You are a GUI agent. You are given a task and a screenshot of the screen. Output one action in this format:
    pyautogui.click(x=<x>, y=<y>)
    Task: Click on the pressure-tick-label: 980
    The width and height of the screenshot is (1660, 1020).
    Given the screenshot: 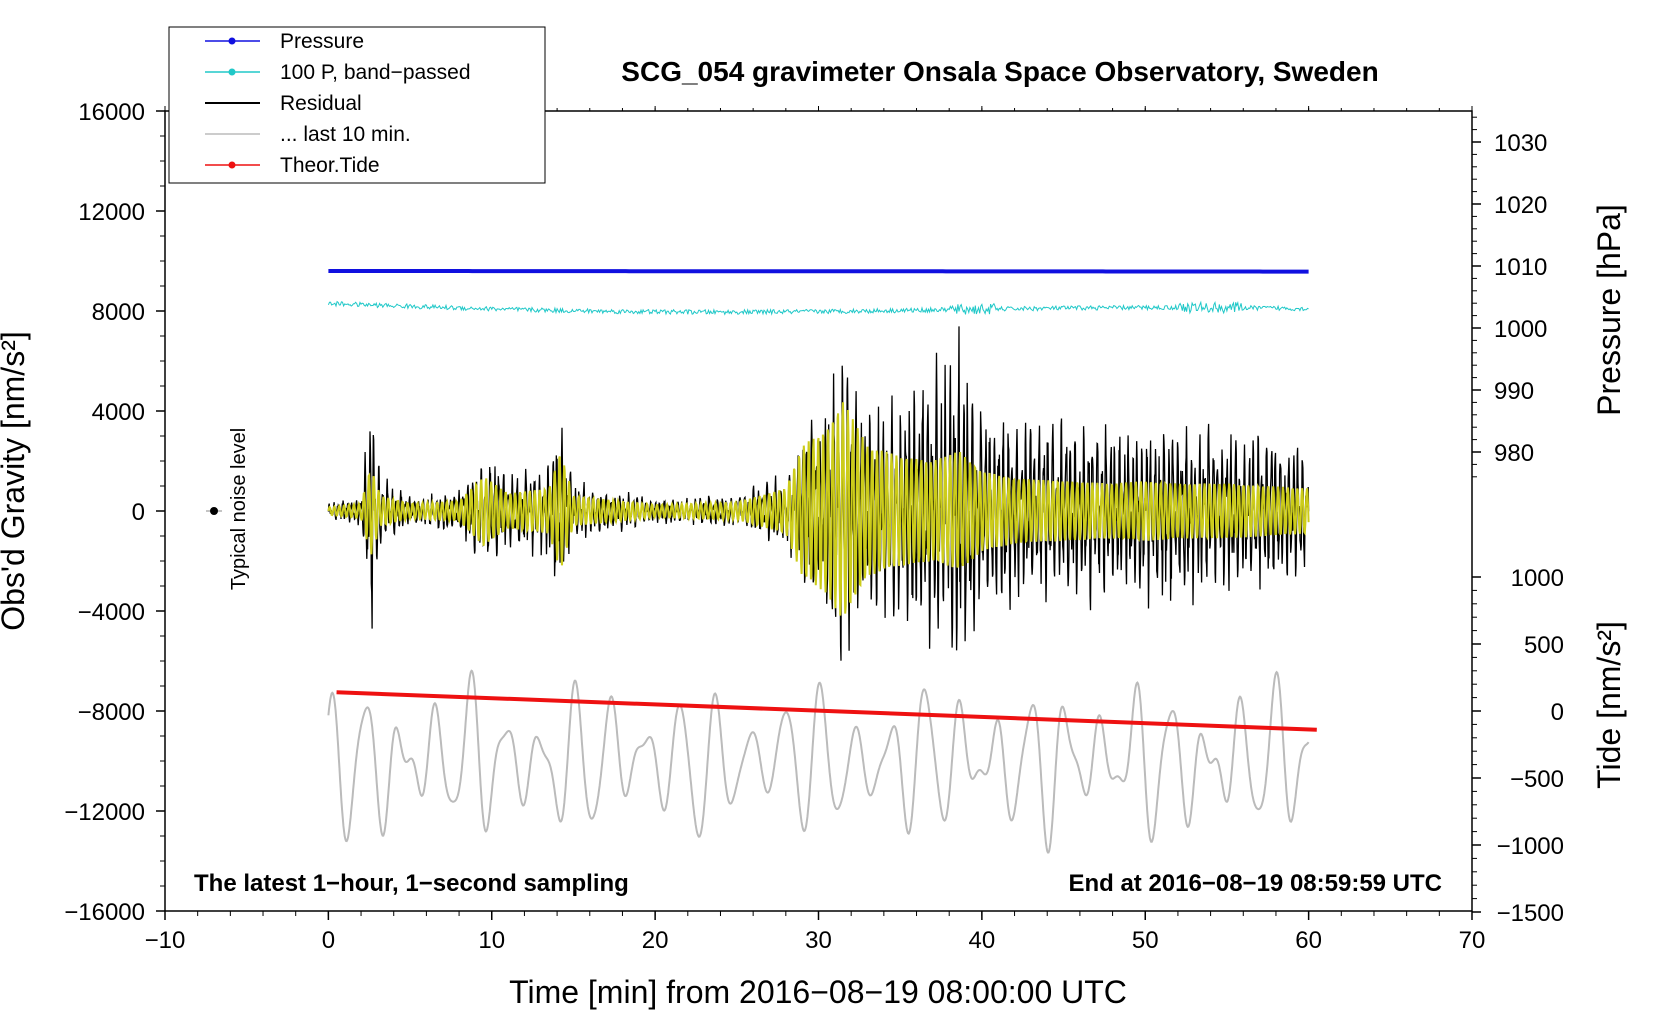 What is the action you would take?
    pyautogui.click(x=1514, y=453)
    